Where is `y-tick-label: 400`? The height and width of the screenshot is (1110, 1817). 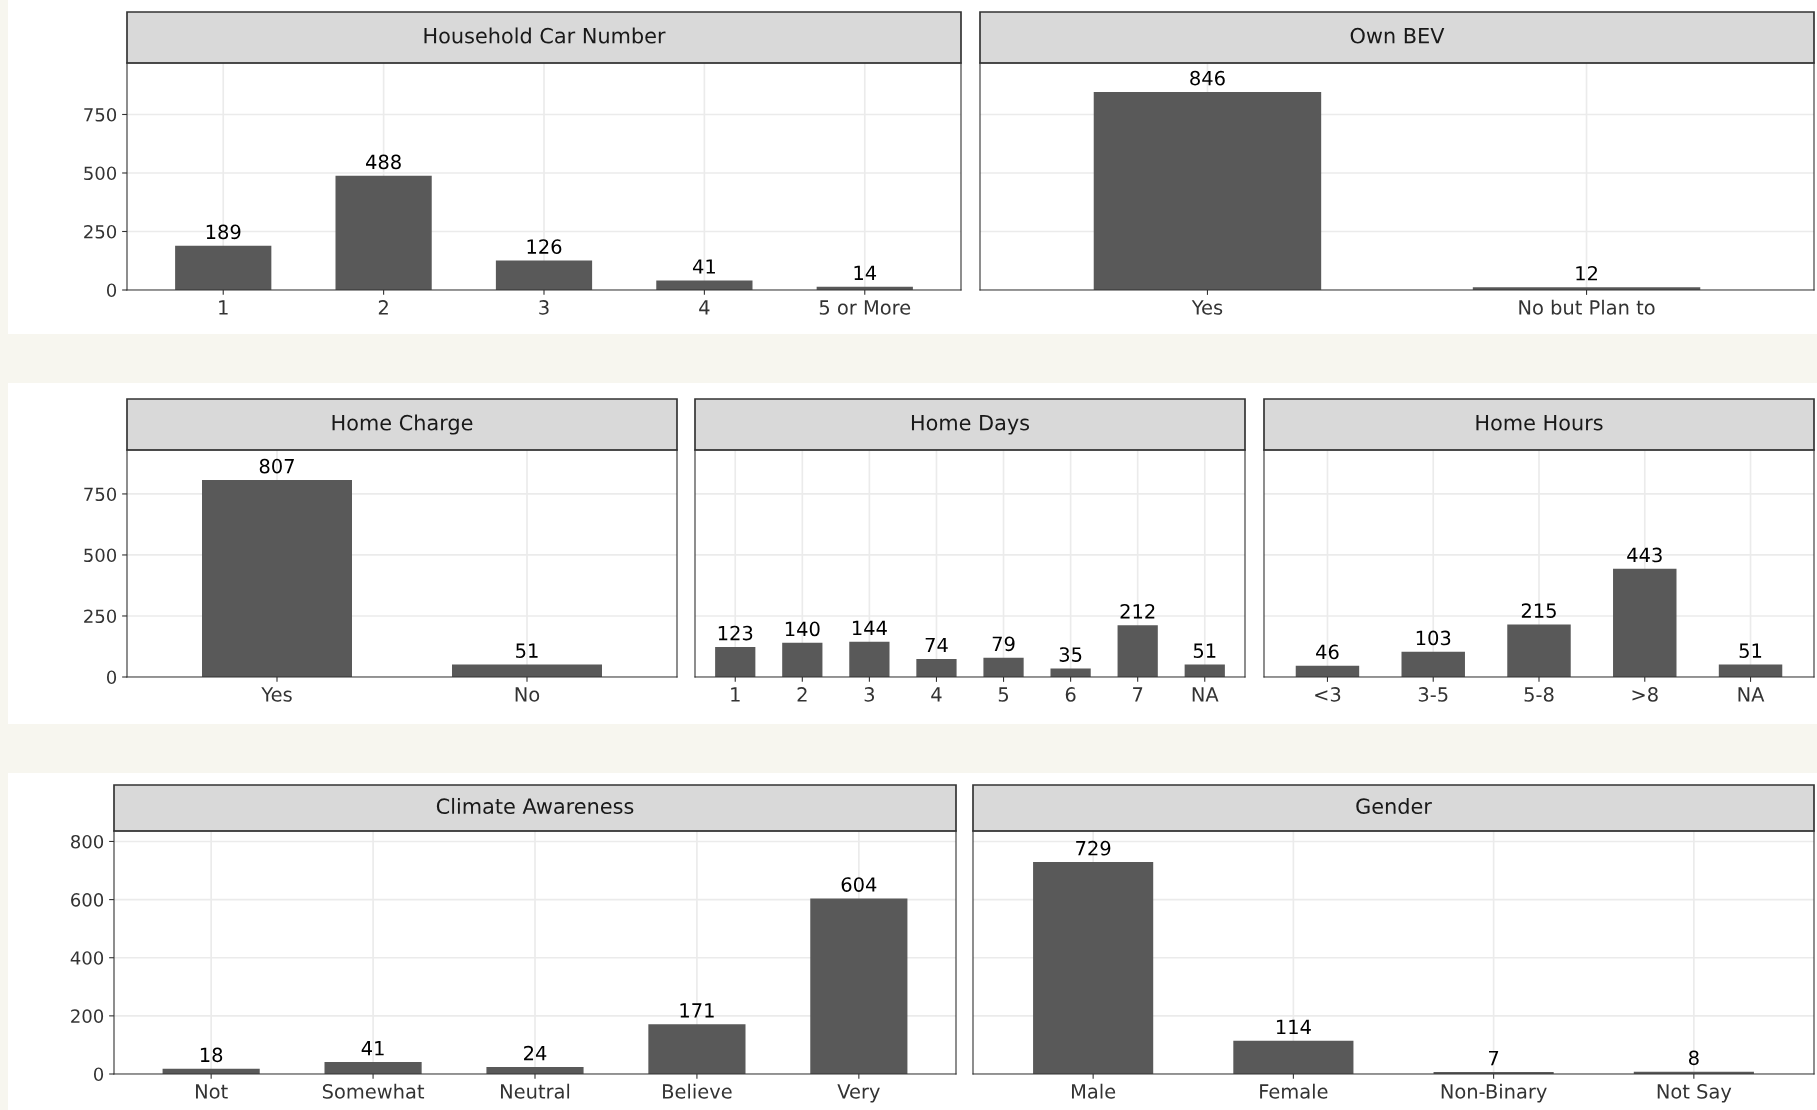
y-tick-label: 400 is located at coordinates (87, 958).